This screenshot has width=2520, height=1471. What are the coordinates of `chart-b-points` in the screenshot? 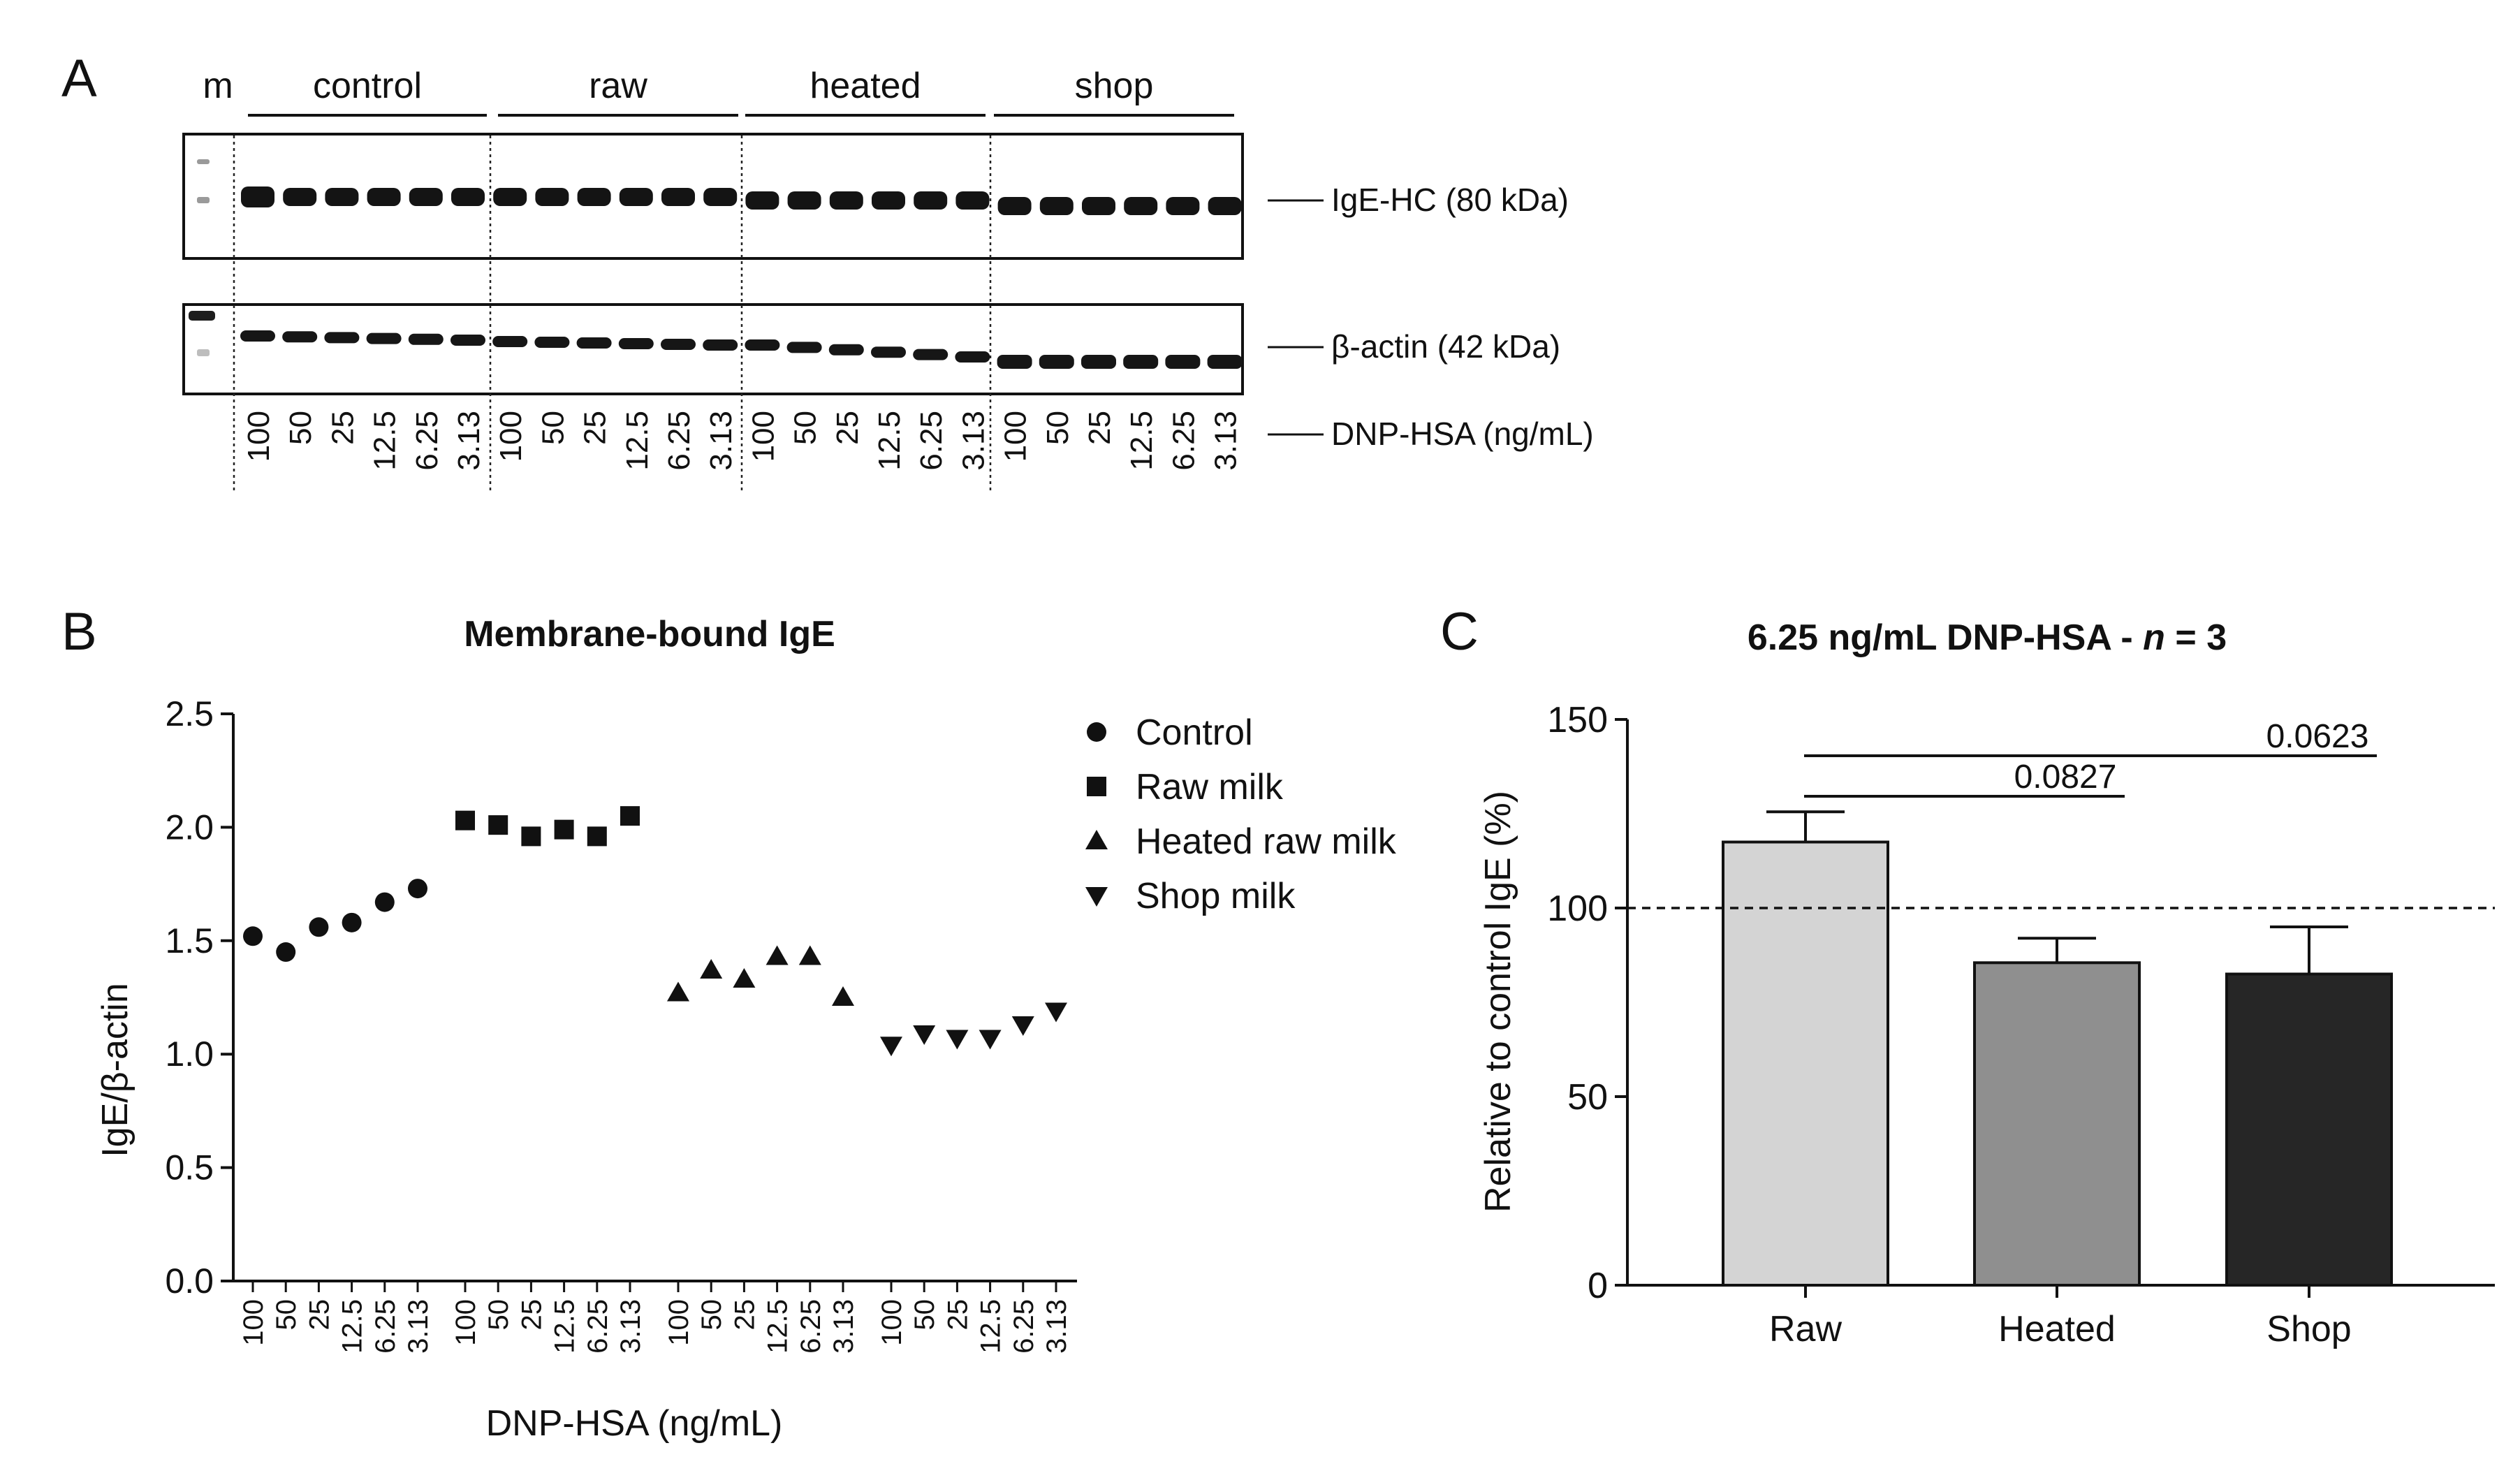 It's located at (655, 932).